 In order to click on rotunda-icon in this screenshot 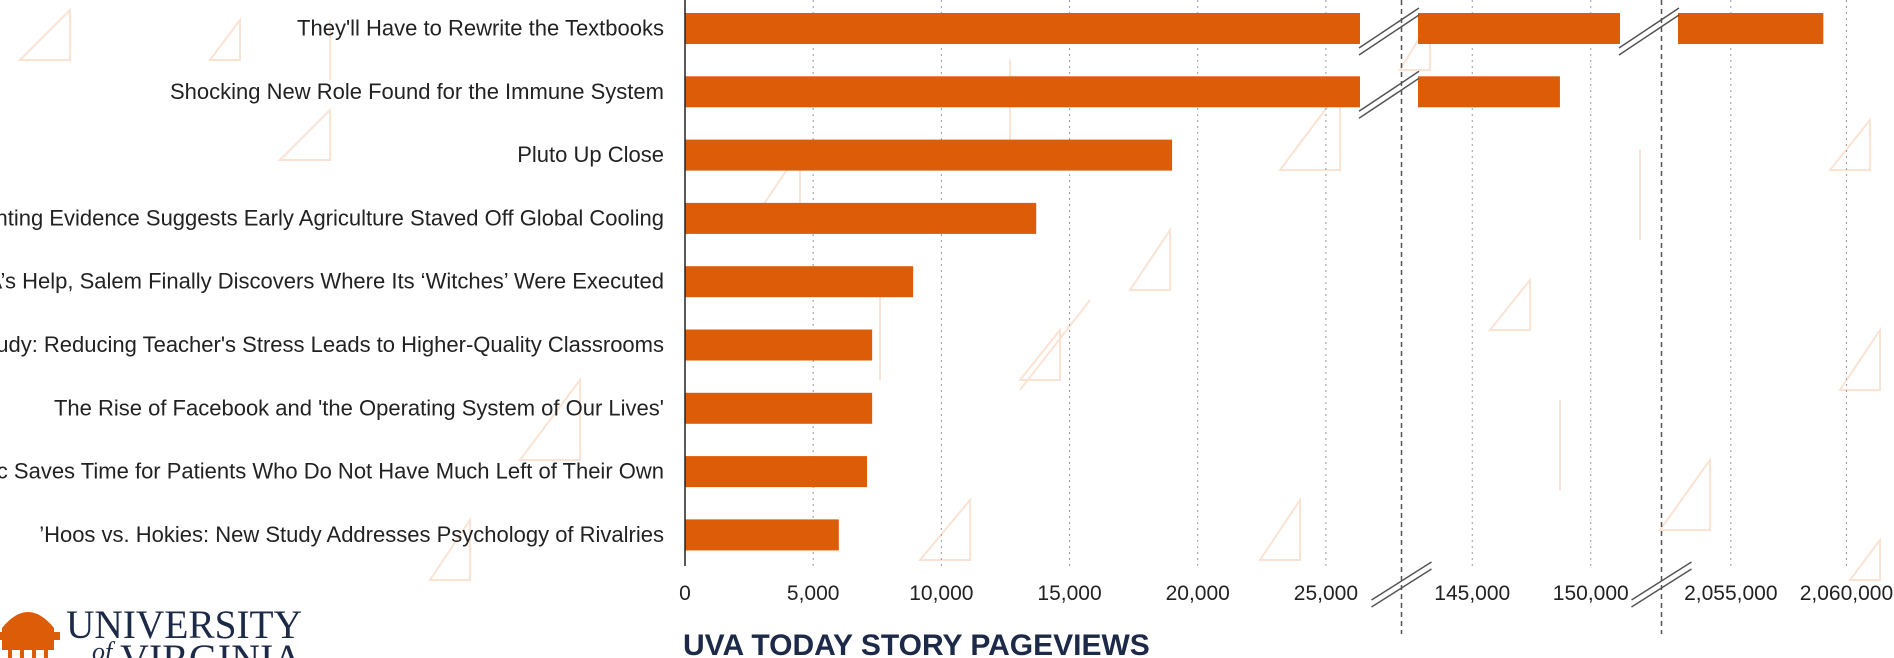, I will do `click(30, 635)`.